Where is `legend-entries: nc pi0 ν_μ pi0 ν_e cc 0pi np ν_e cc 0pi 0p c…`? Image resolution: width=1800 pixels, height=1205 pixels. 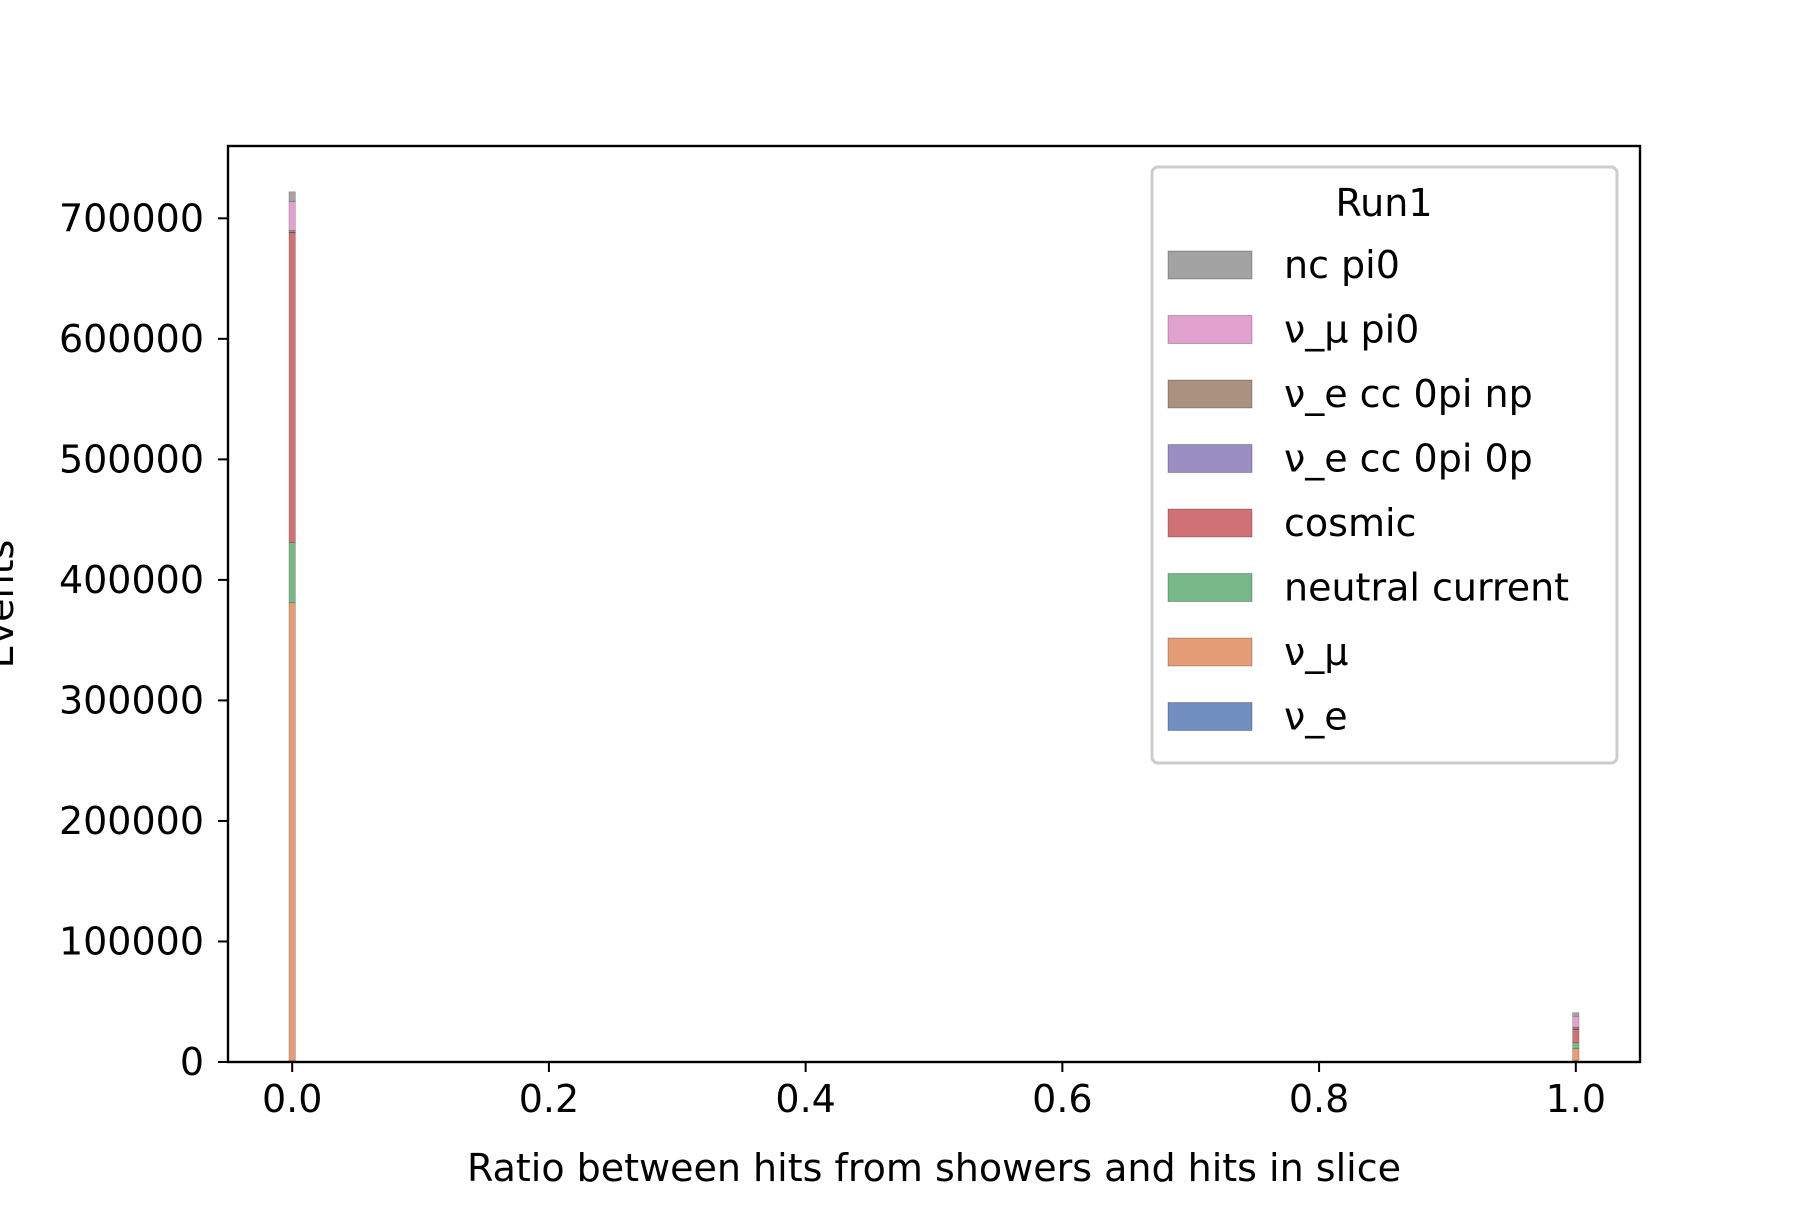
legend-entries: nc pi0 ν_μ pi0 ν_e cc 0pi np ν_e cc 0pi 0p c… is located at coordinates (1368, 491).